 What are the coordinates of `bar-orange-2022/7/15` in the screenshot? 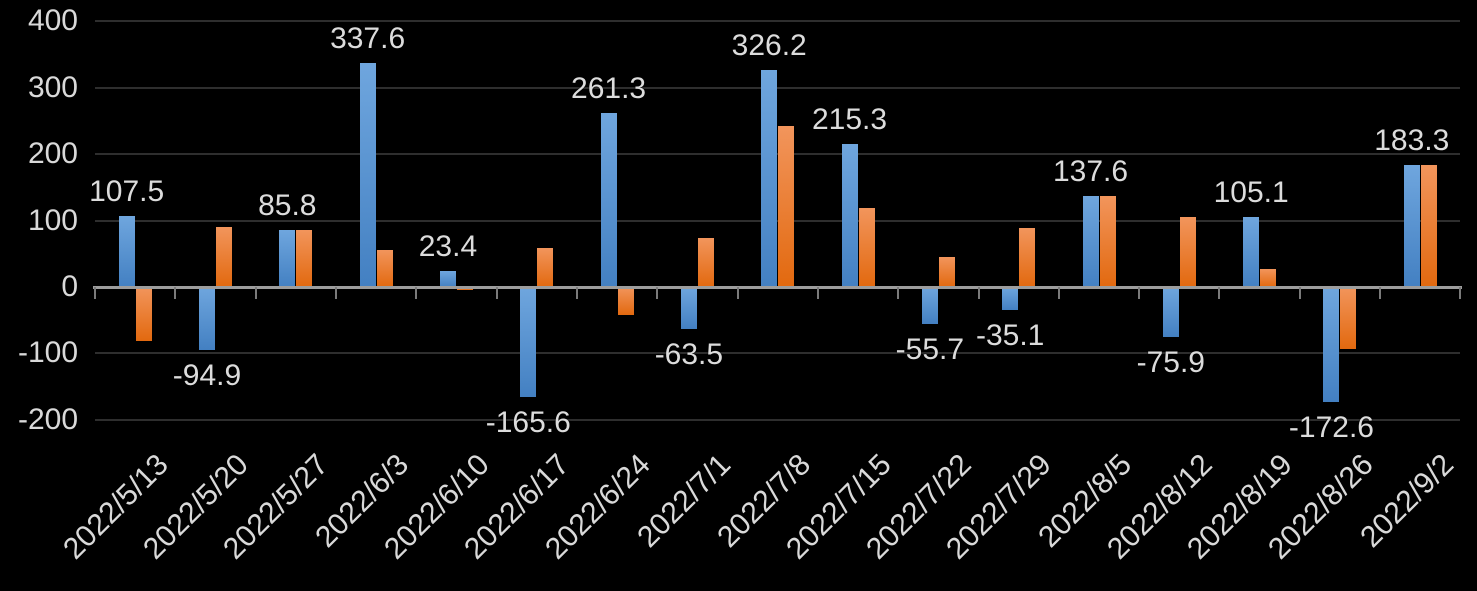 It's located at (866, 247).